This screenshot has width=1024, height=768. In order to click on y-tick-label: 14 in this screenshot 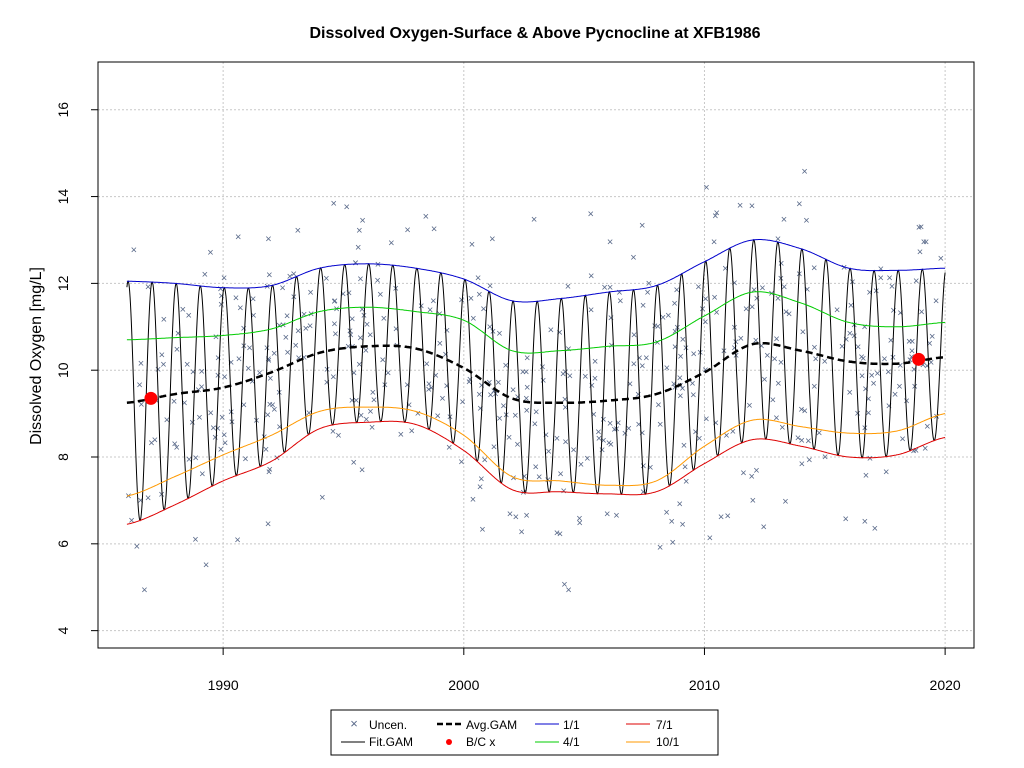, I will do `click(63, 197)`.